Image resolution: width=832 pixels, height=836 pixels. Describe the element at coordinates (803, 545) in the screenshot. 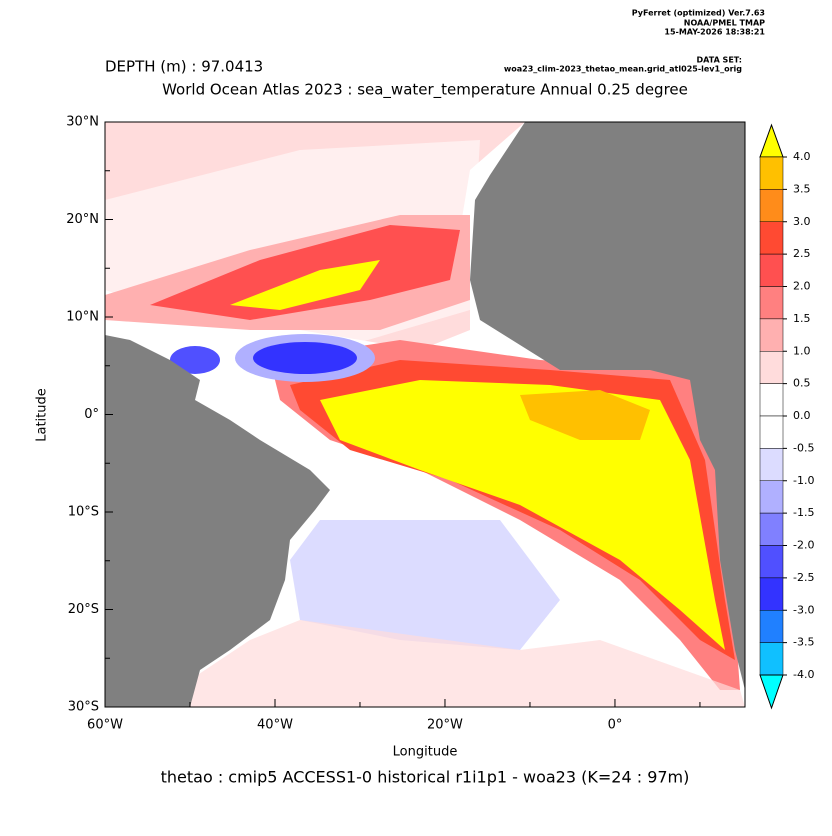

I see `colorbar-label: -2.0` at that location.